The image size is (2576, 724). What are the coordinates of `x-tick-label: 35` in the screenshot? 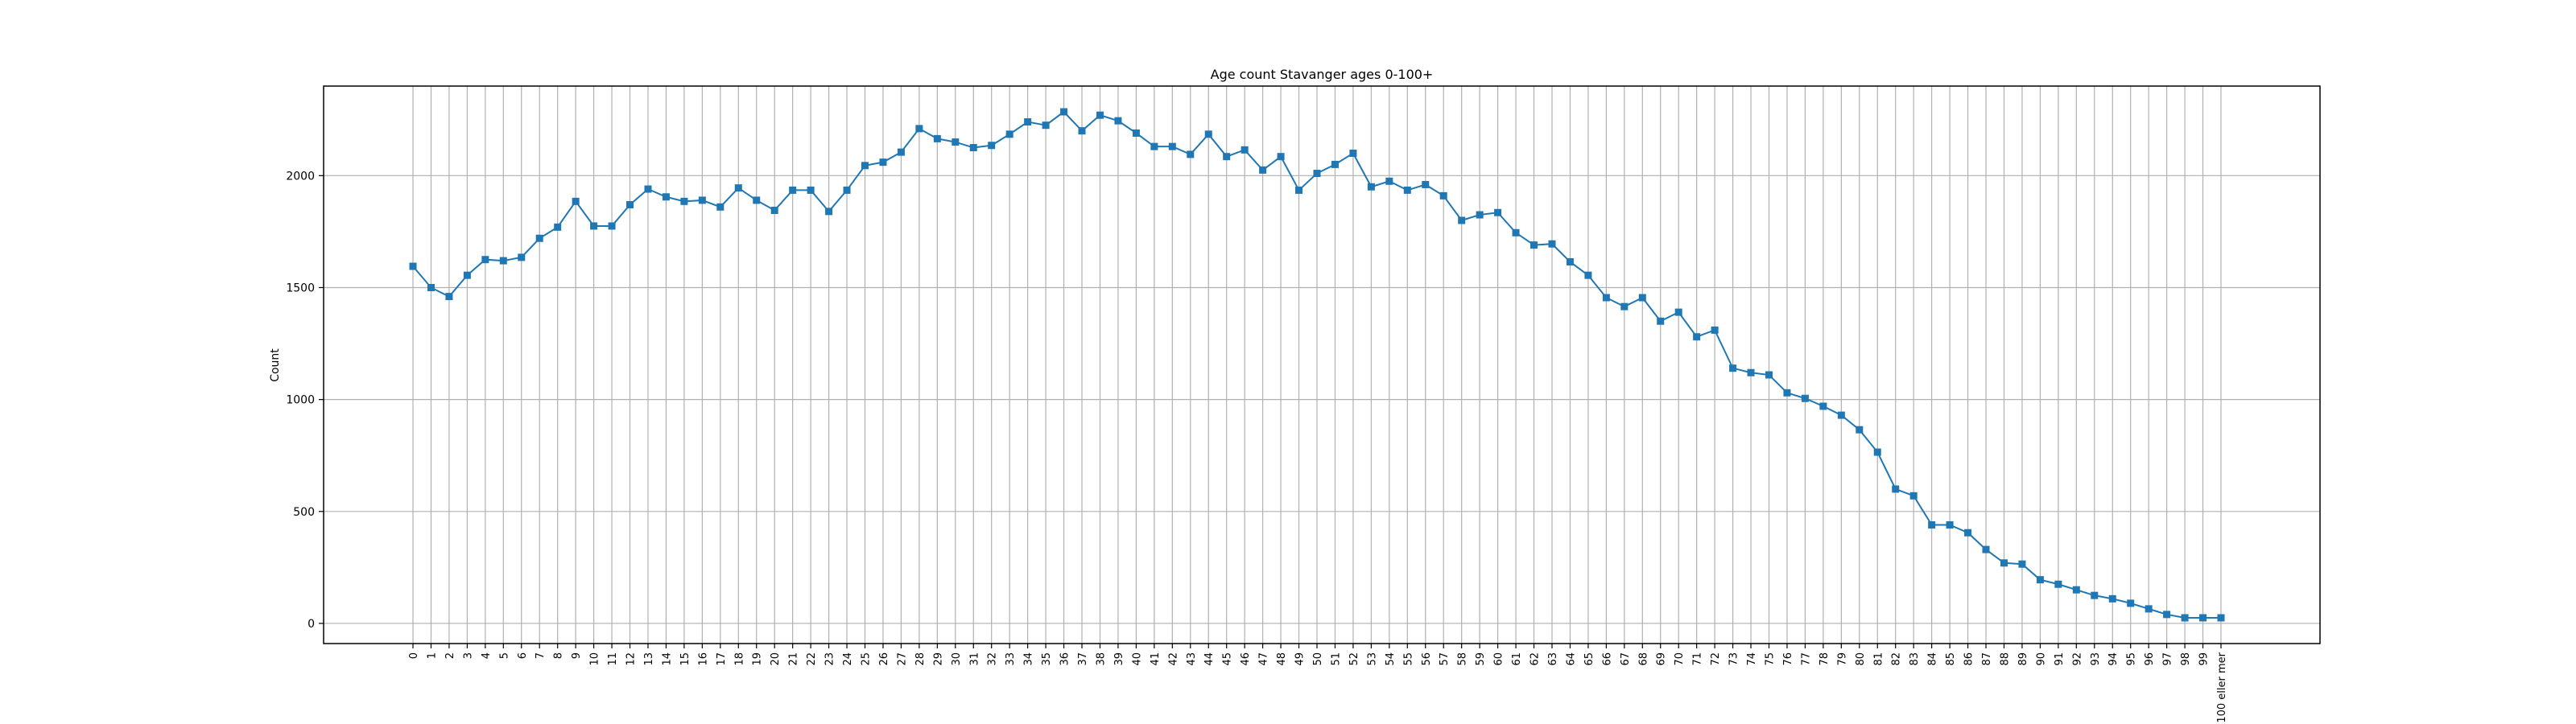 It's located at (1047, 659).